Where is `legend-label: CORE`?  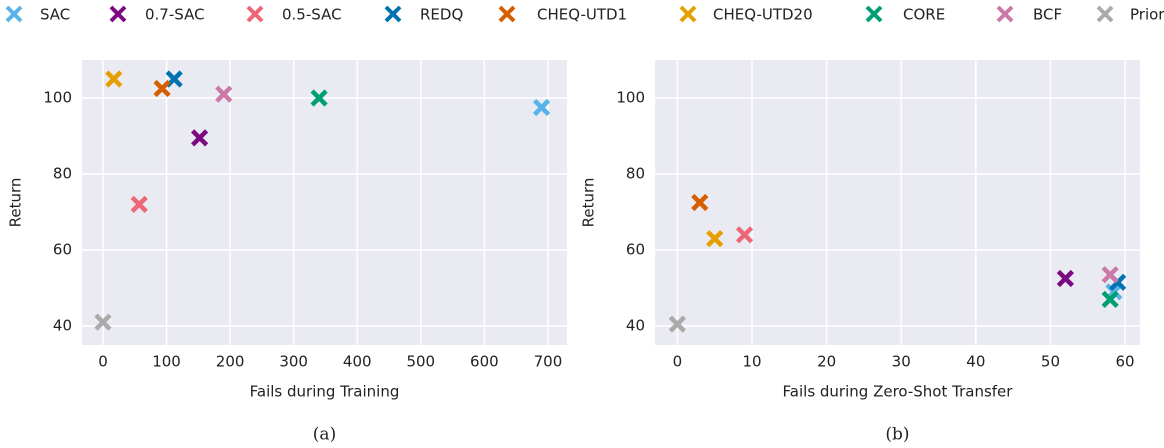 legend-label: CORE is located at coordinates (924, 15).